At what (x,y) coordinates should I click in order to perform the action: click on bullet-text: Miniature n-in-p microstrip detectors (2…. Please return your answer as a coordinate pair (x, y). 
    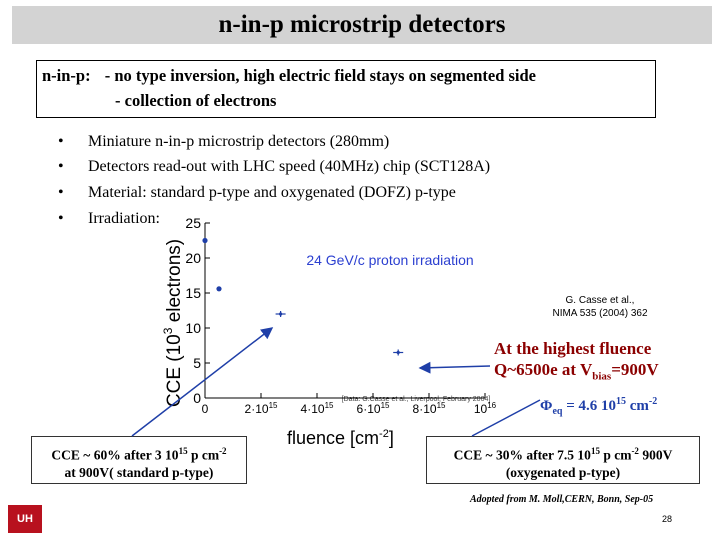
    Looking at the image, I should click on (239, 141).